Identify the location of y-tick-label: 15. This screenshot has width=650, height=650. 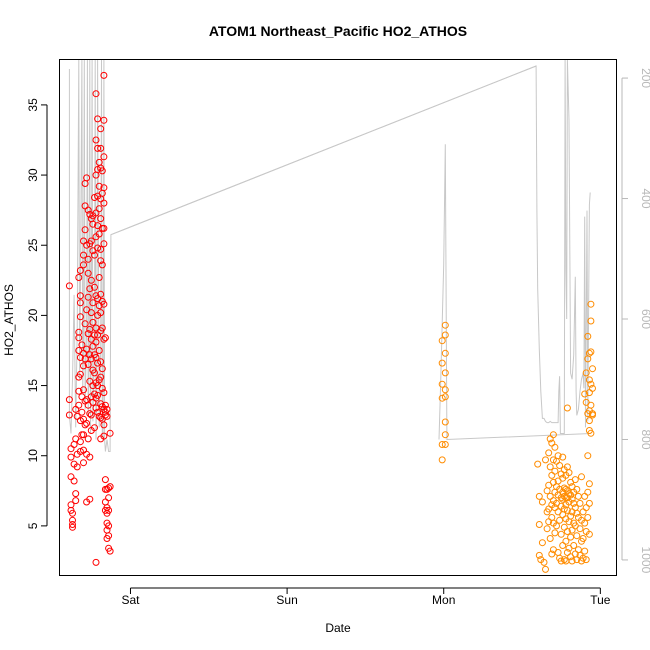
(33, 386).